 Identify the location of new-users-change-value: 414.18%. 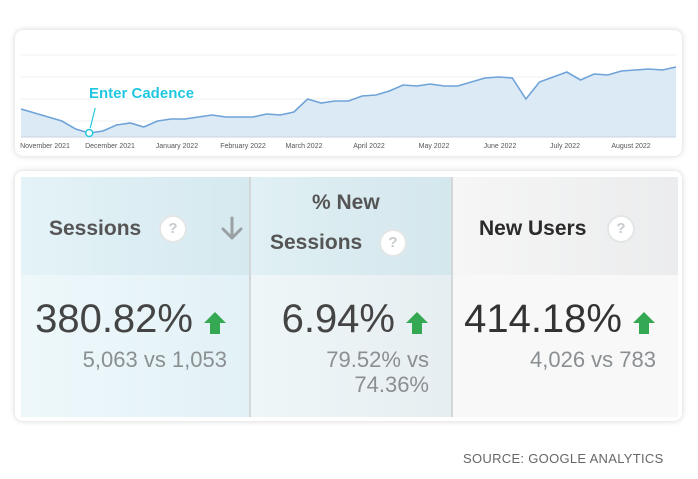
(543, 319).